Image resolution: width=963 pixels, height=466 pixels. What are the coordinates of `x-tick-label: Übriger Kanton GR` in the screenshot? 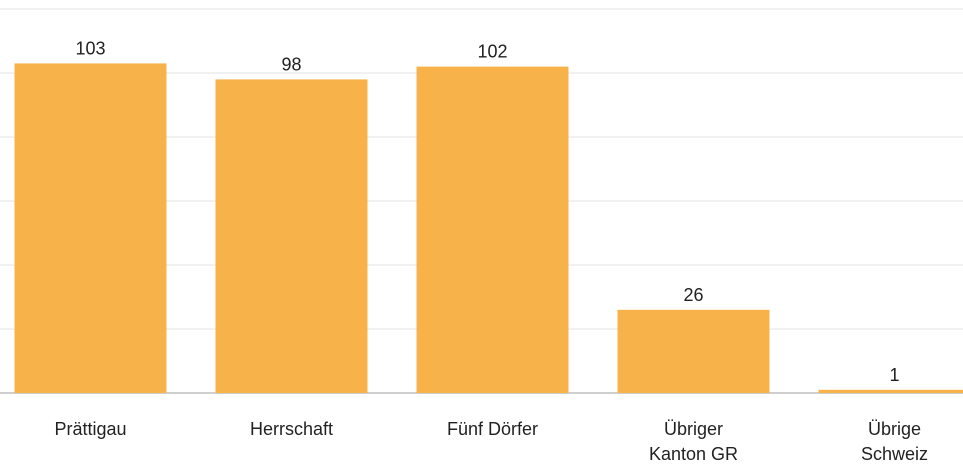 It's located at (693, 441).